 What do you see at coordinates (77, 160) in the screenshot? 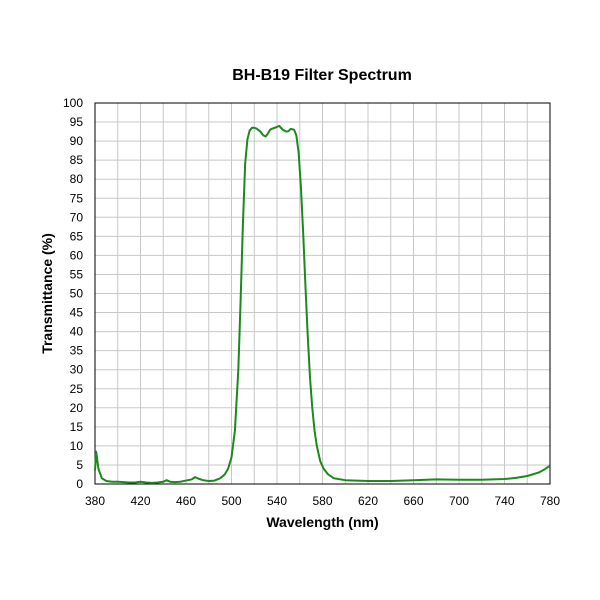
I see `y-tick-label: 85` at bounding box center [77, 160].